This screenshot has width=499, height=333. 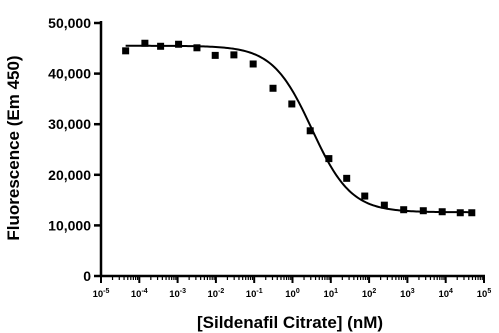 I want to click on x-tick-label: 10⁻¹, so click(x=254, y=294).